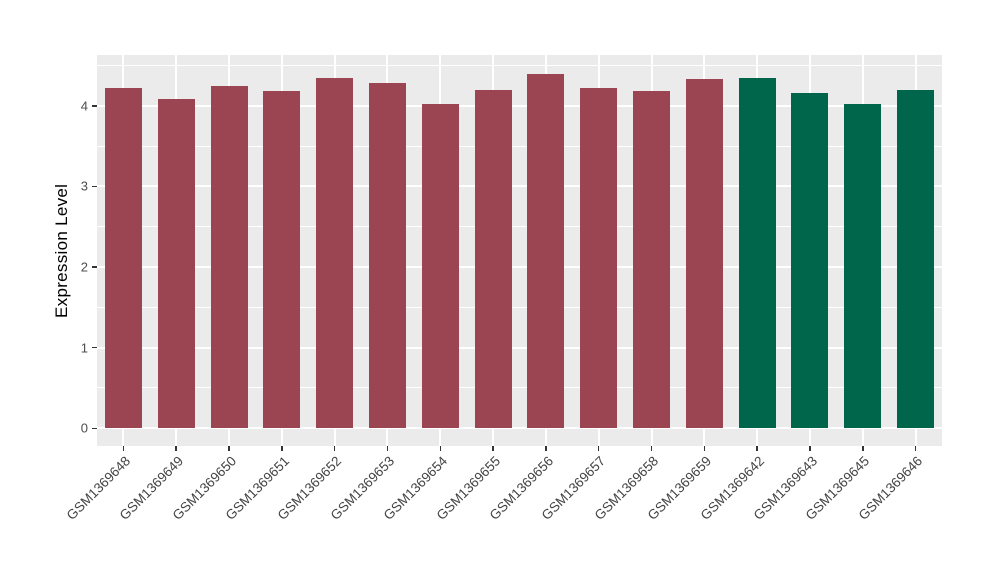  I want to click on bar-GSM1369659, so click(704, 254).